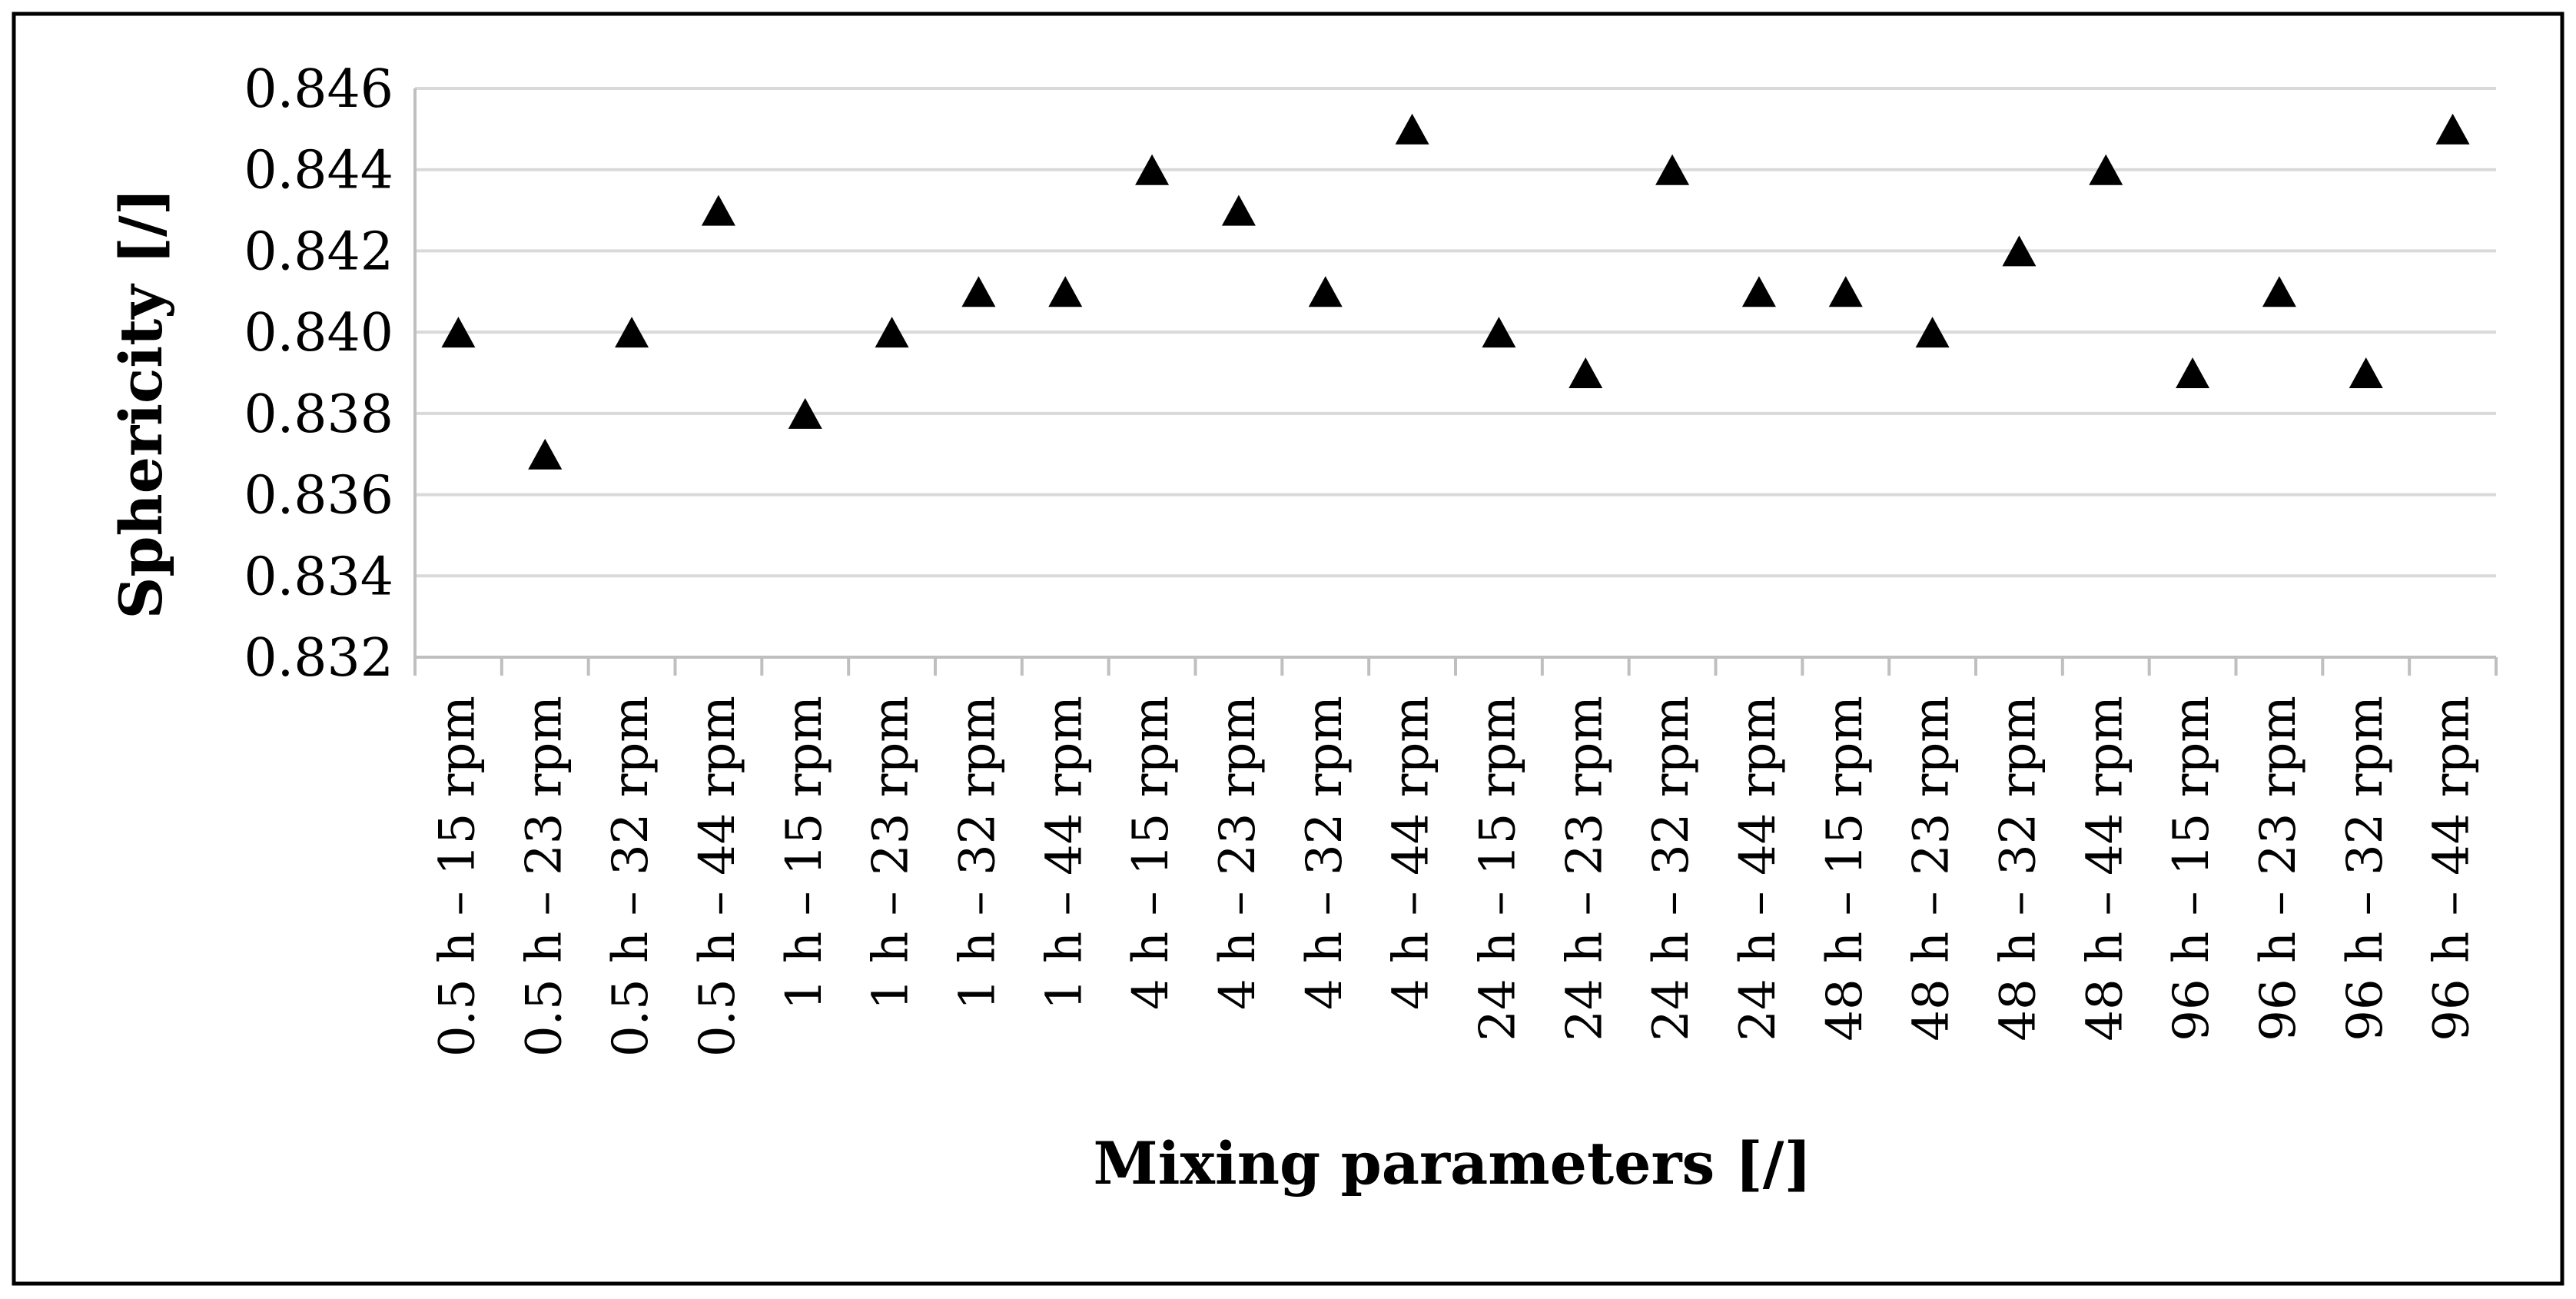 The image size is (2576, 1299). What do you see at coordinates (892, 853) in the screenshot?
I see `x-tick-label: 1 h – 23 rpm` at bounding box center [892, 853].